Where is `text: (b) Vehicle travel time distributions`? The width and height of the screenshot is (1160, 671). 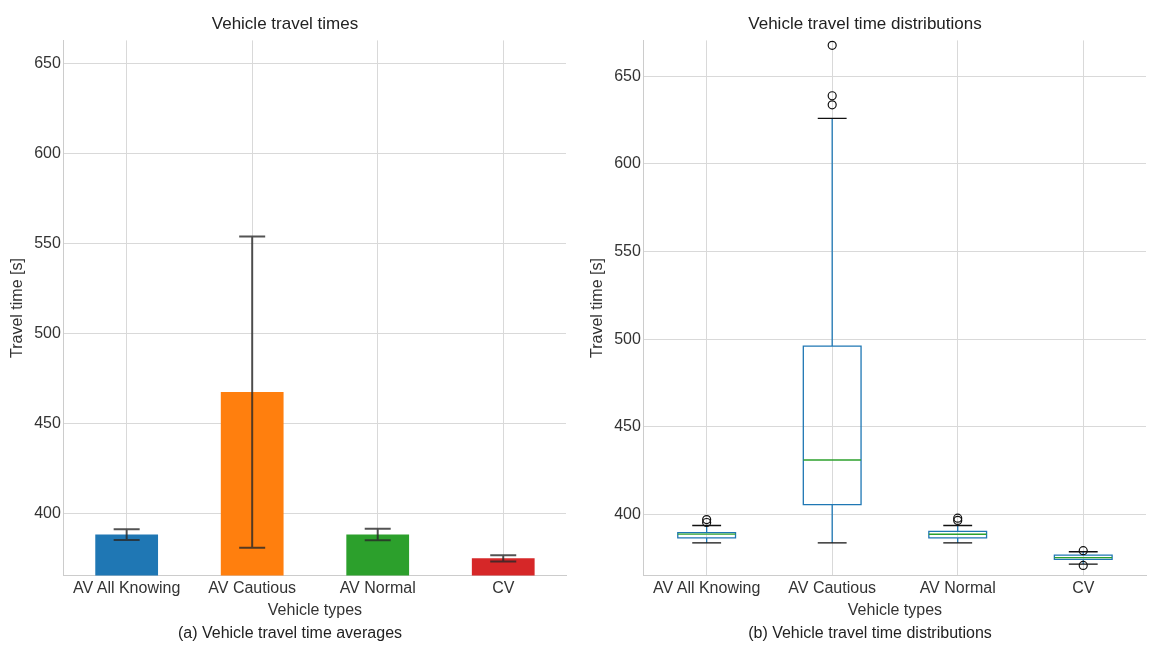 text: (b) Vehicle travel time distributions is located at coordinates (870, 633).